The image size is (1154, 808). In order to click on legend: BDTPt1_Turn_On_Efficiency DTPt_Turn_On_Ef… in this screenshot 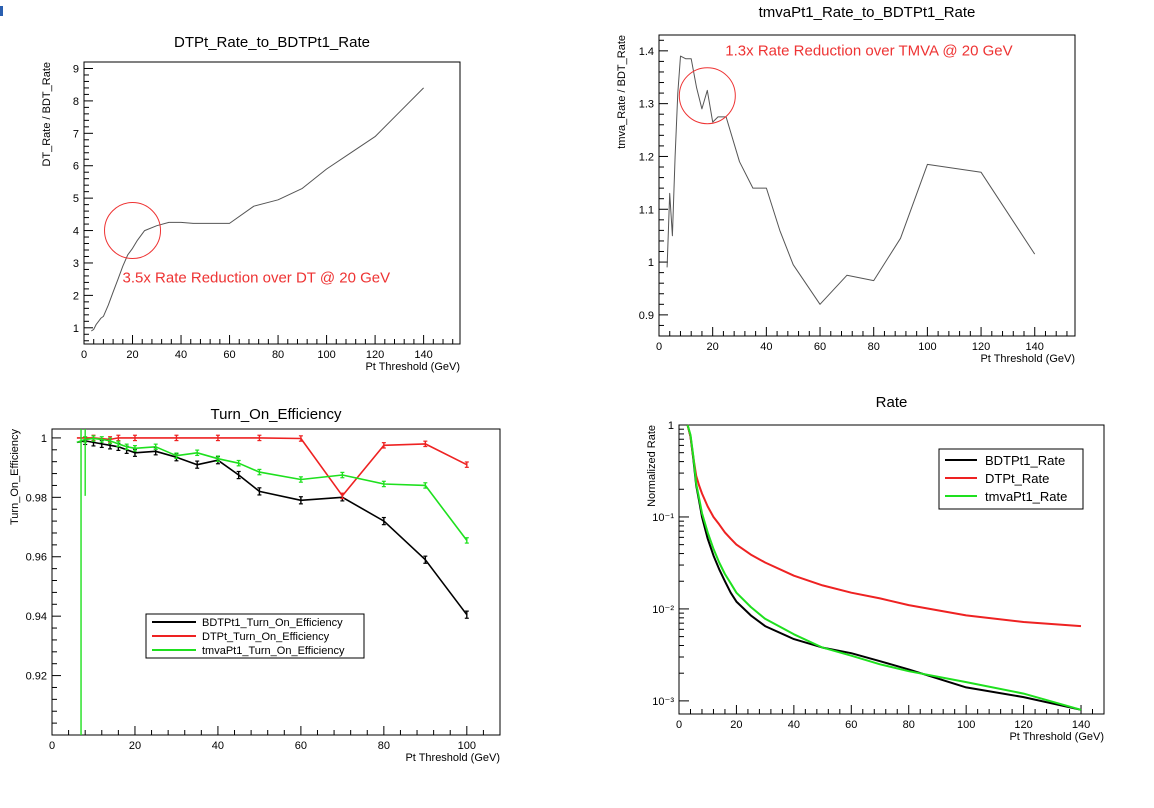, I will do `click(255, 636)`.